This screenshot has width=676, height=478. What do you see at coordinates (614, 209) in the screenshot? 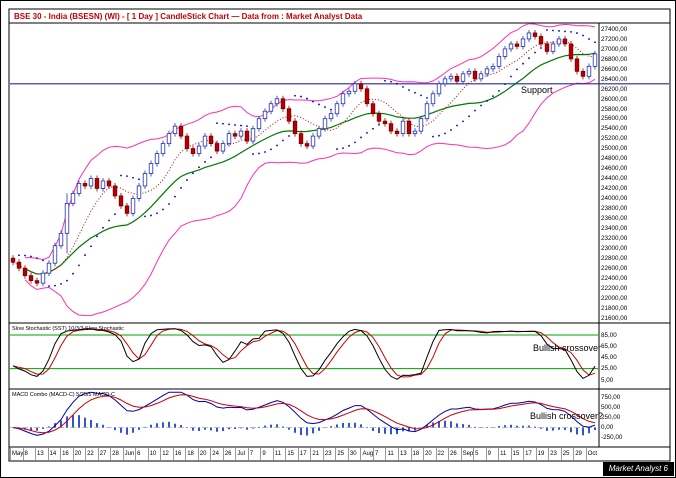
I see `price-axis-label: 23800,00` at bounding box center [614, 209].